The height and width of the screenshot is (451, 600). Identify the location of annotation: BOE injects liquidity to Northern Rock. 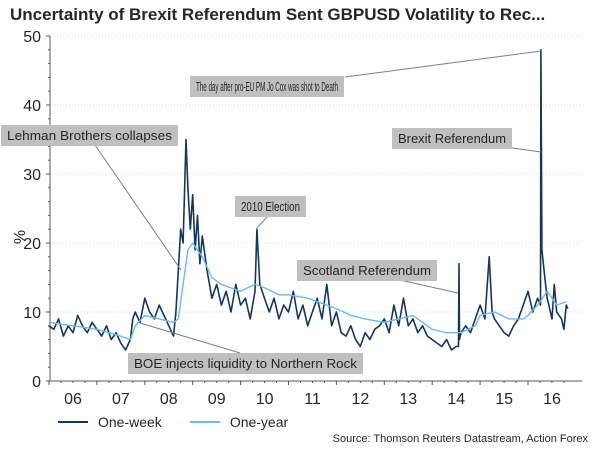
(245, 348).